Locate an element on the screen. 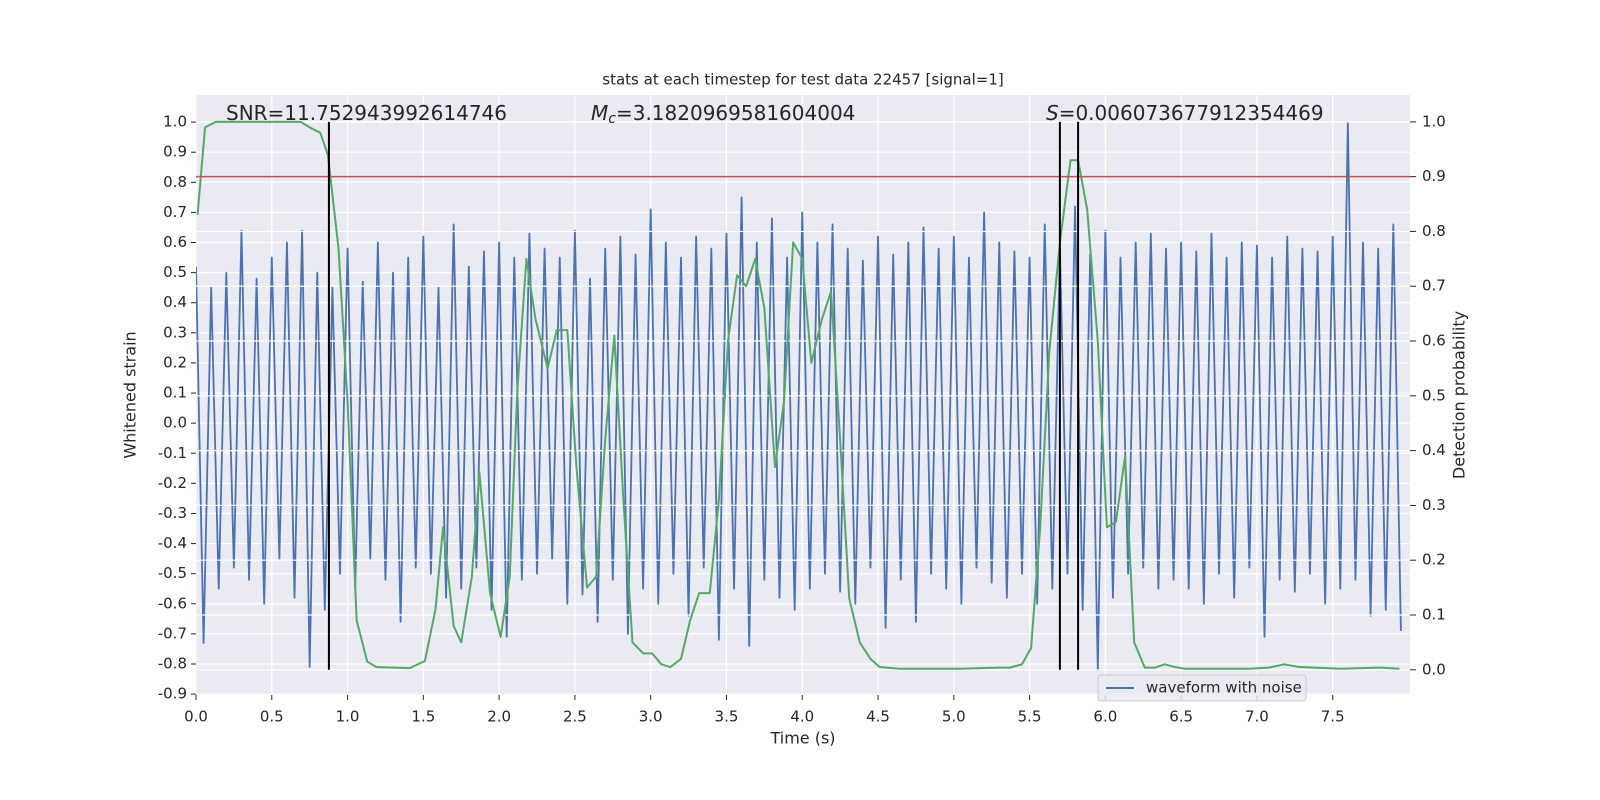 This screenshot has width=1600, height=800. y-tick-label: 0.0 is located at coordinates (175, 423).